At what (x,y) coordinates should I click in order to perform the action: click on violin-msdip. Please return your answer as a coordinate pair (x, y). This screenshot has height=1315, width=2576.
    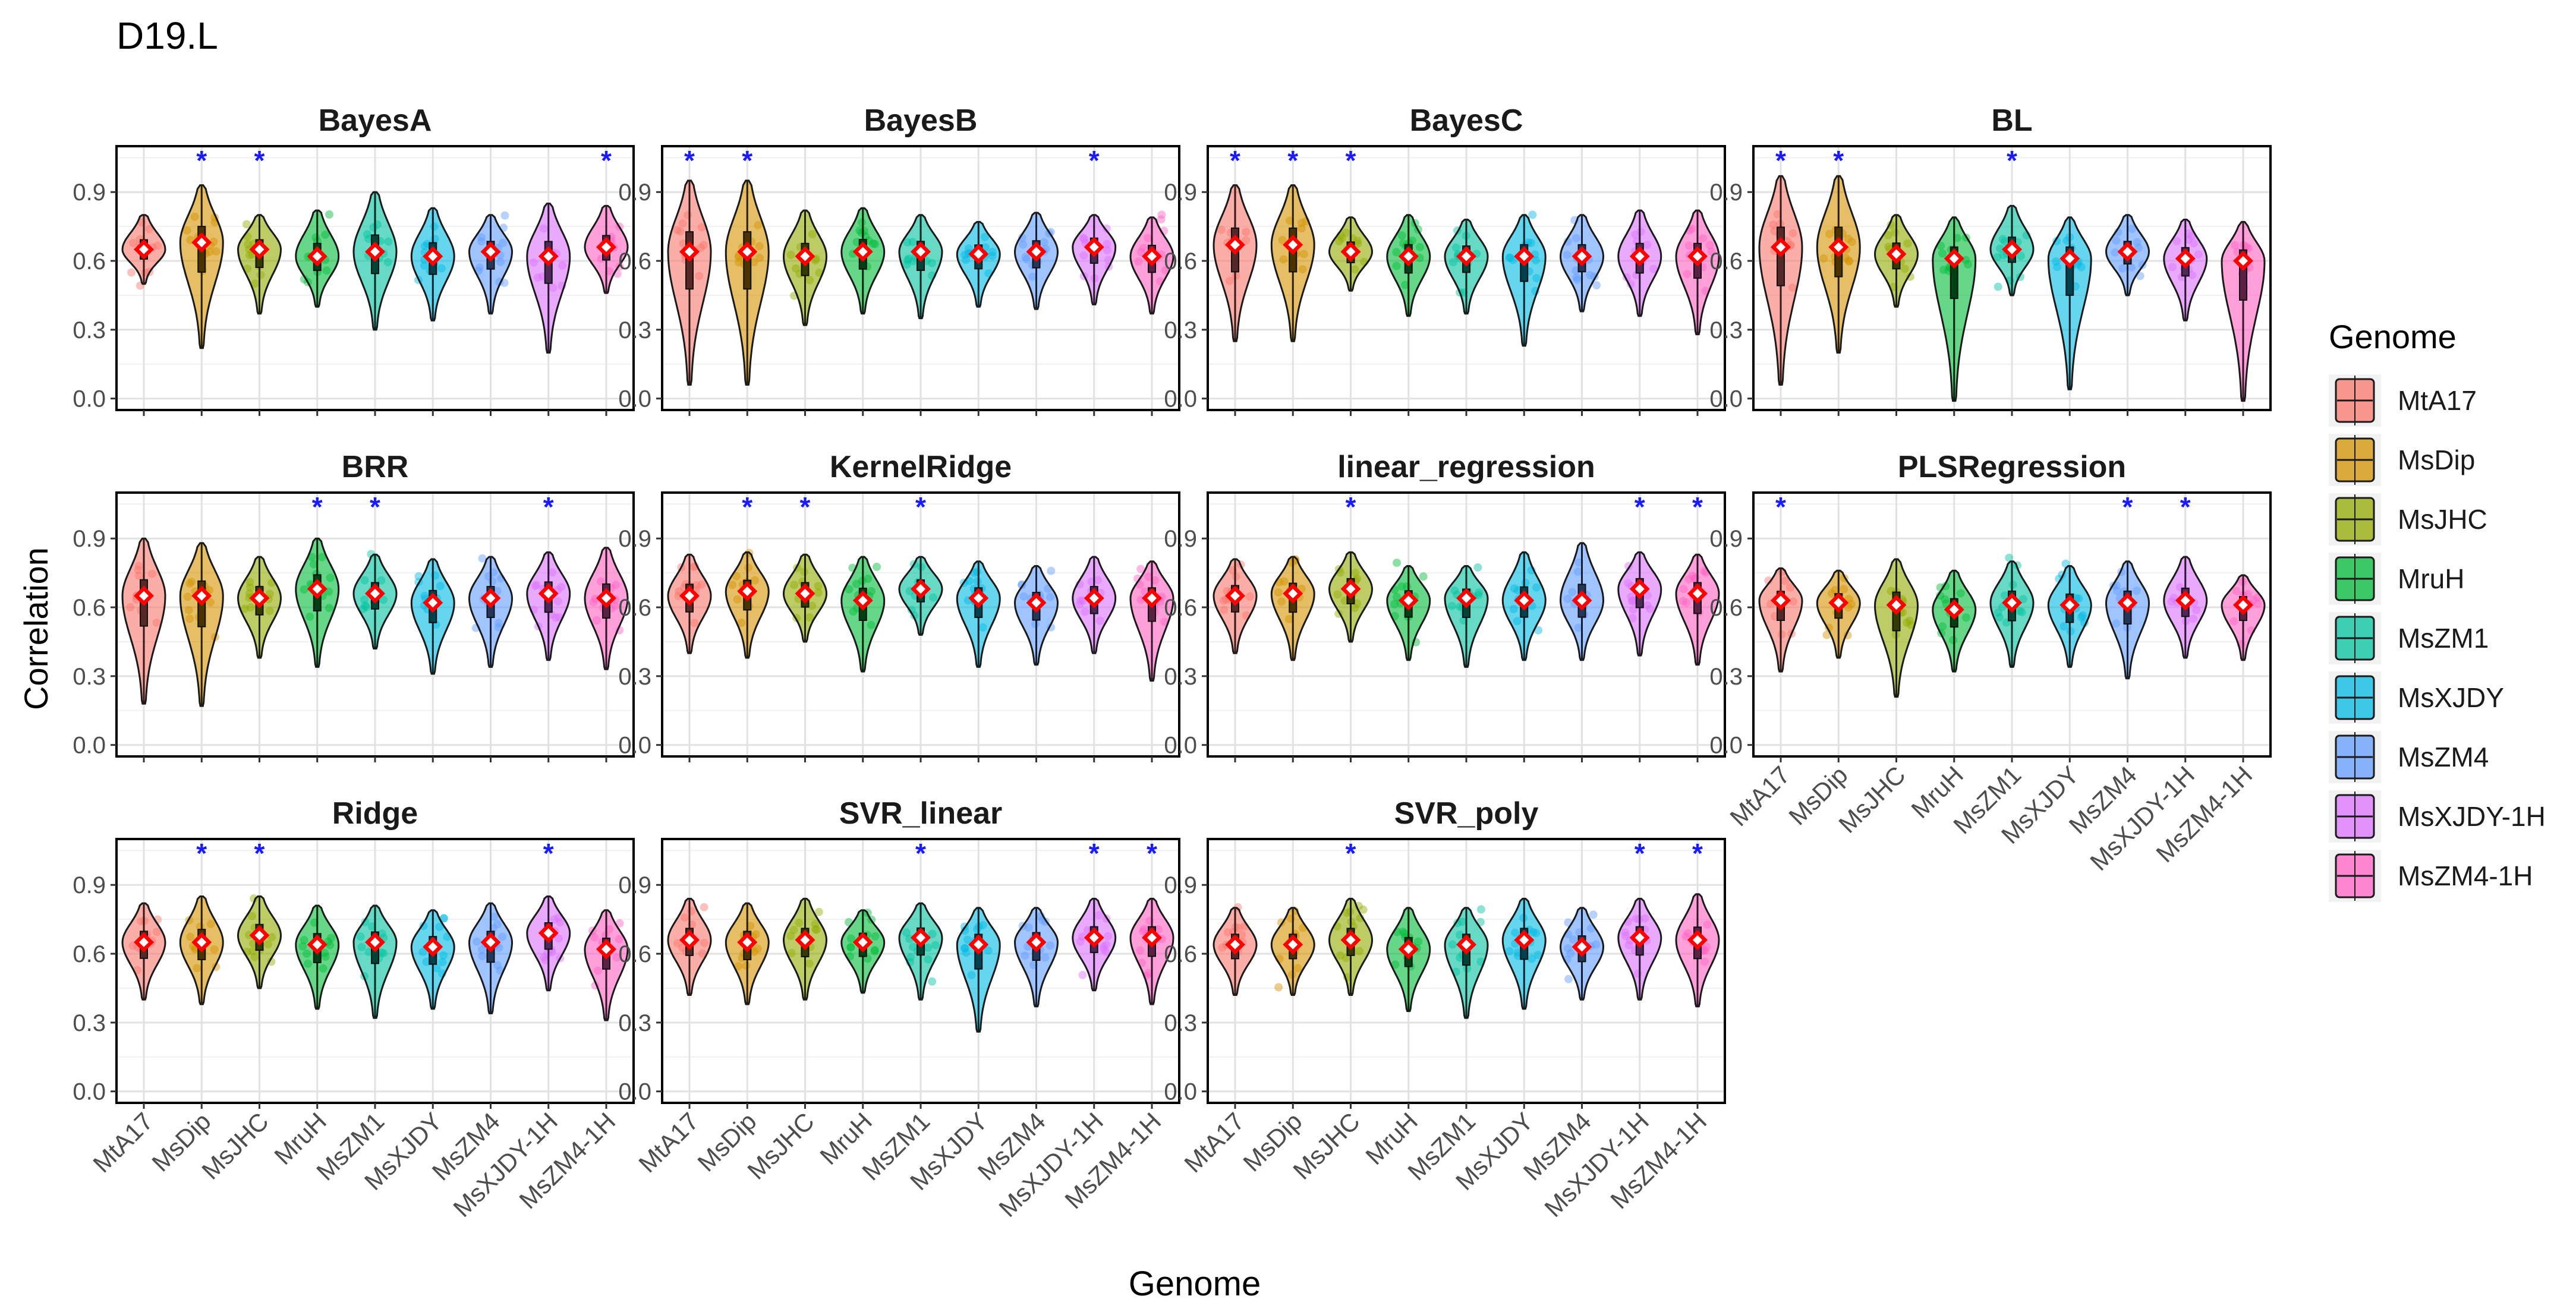
    Looking at the image, I should click on (201, 624).